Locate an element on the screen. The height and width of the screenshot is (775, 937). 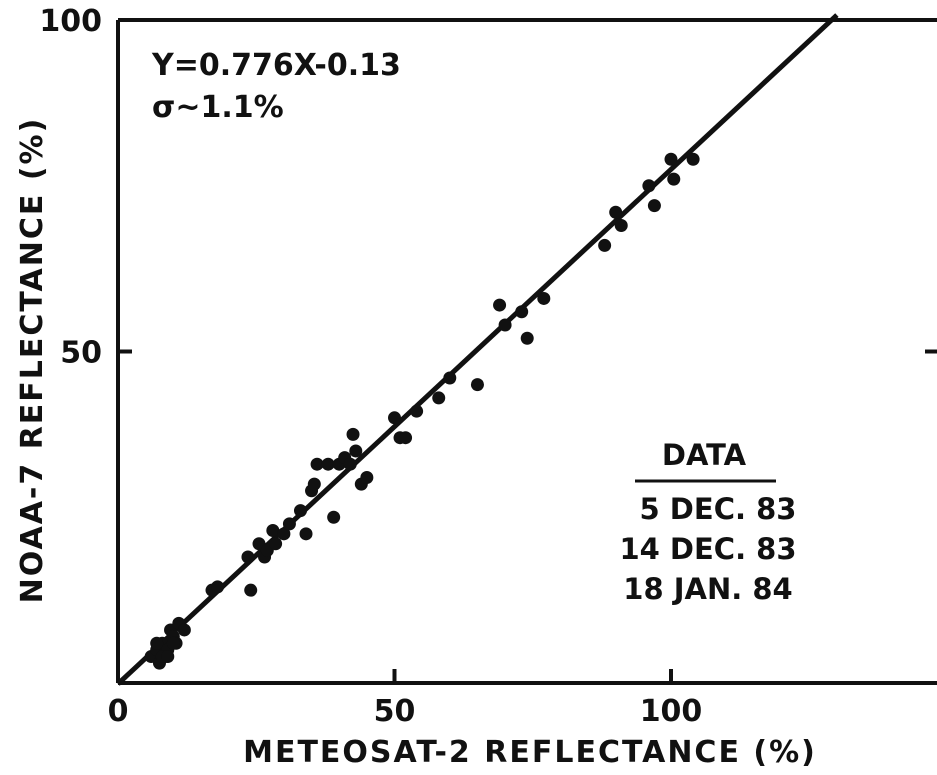
x-tick-label: 0 is located at coordinates (118, 711).